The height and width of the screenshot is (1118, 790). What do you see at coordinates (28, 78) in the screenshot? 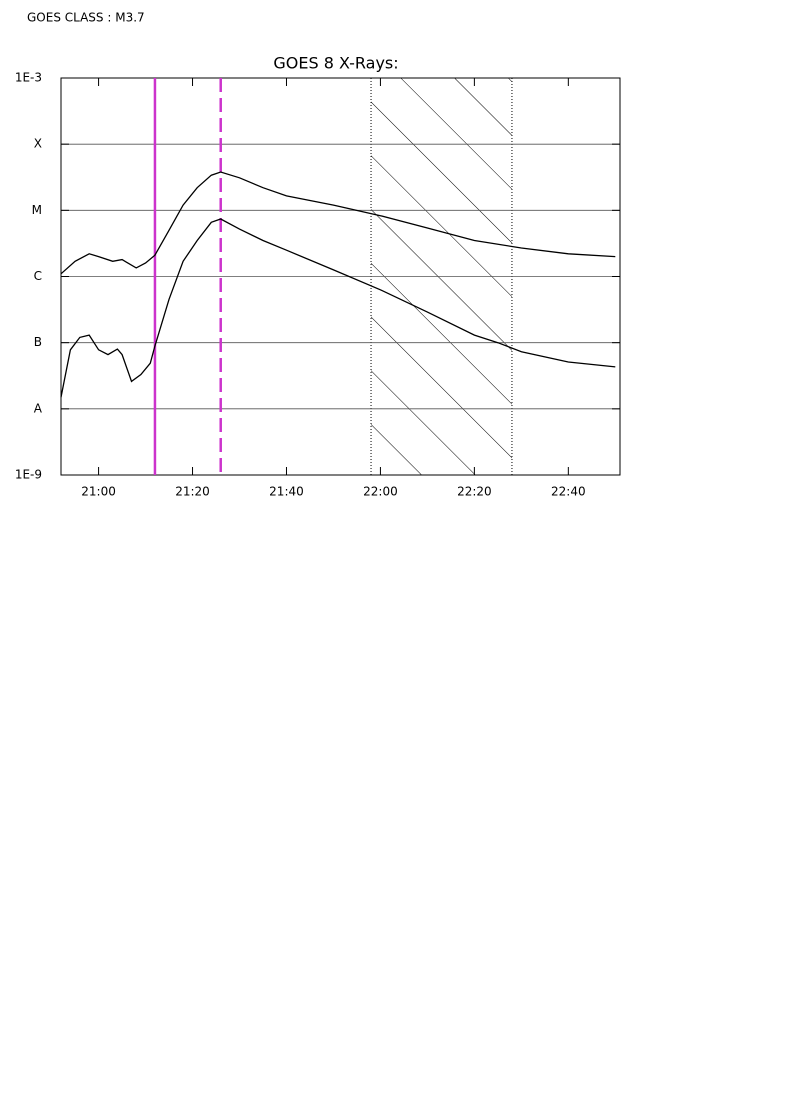
I see `y-tick-label: 1E-3` at bounding box center [28, 78].